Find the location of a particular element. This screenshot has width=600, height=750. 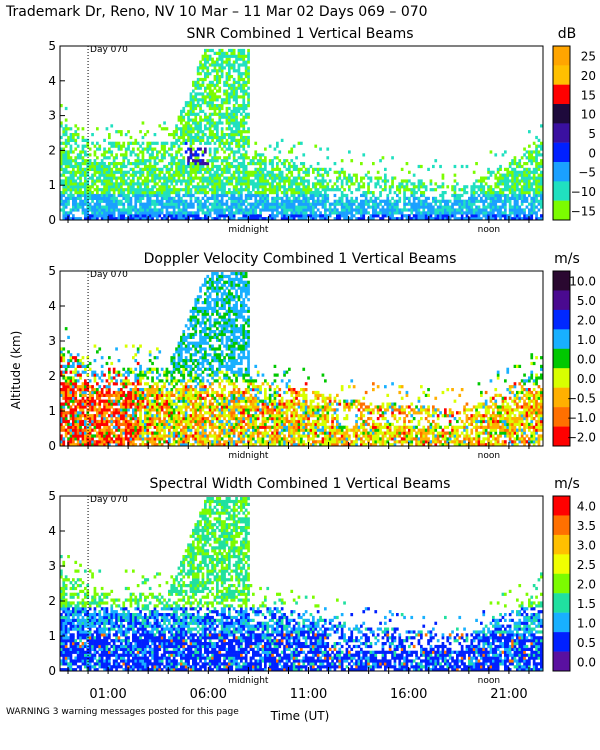

time-axis-label: Time (UT) is located at coordinates (300, 716).